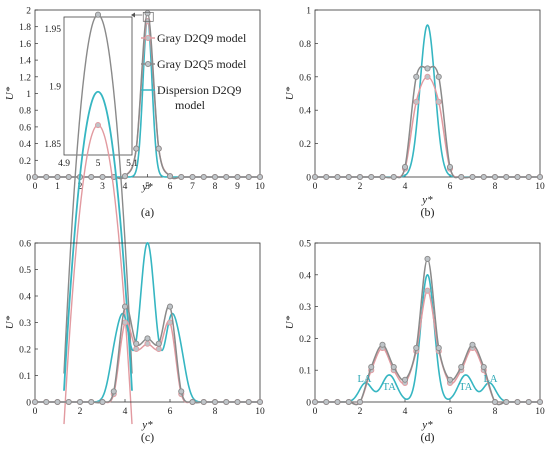  Describe the element at coordinates (98, 86) in the screenshot. I see `inset-frame` at that location.